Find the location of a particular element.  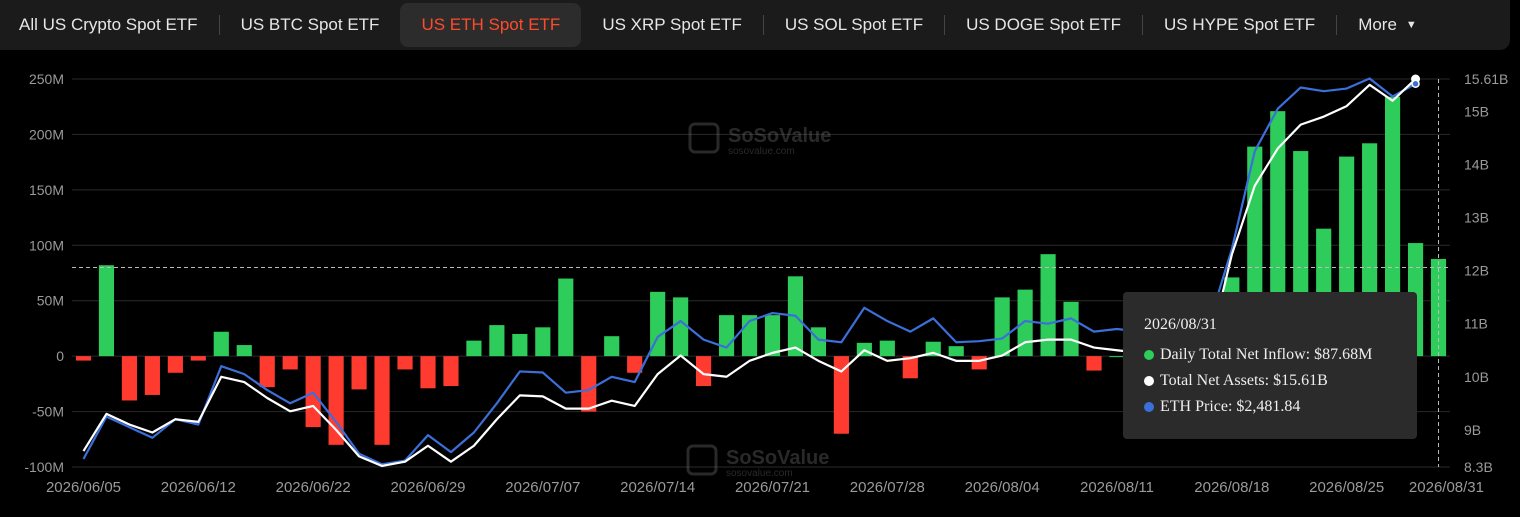

tooltip-row-net-assets: Total Net Assets: $15.61B is located at coordinates (1280, 381).